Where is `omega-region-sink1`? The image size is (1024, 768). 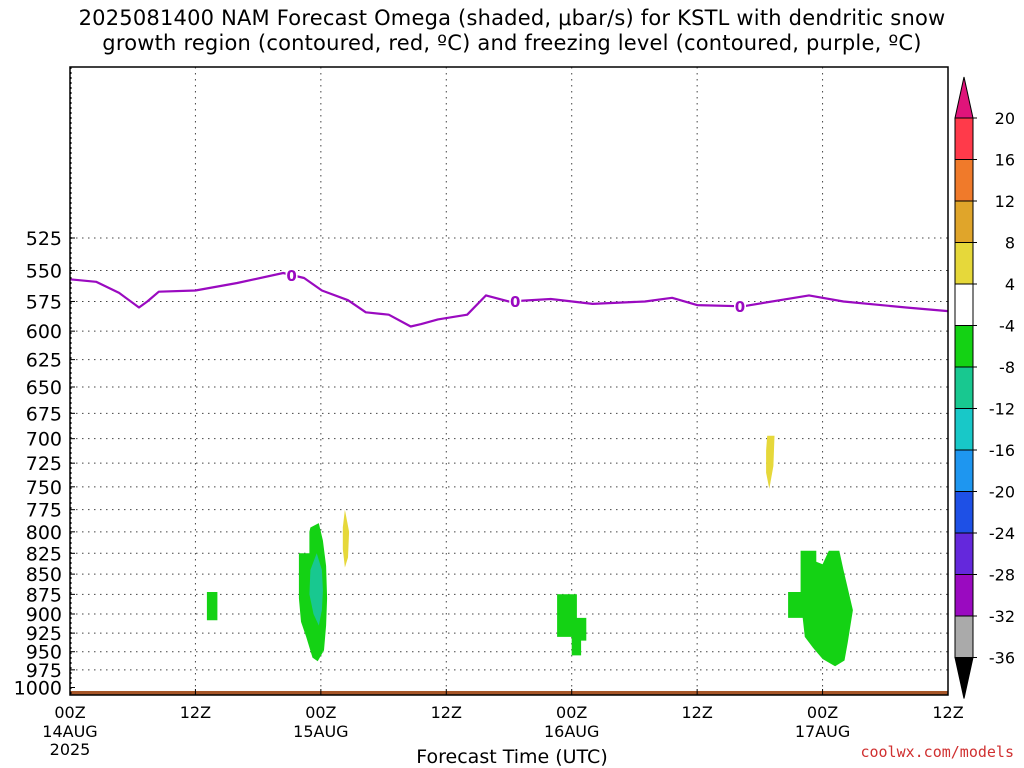 omega-region-sink1 is located at coordinates (346, 538).